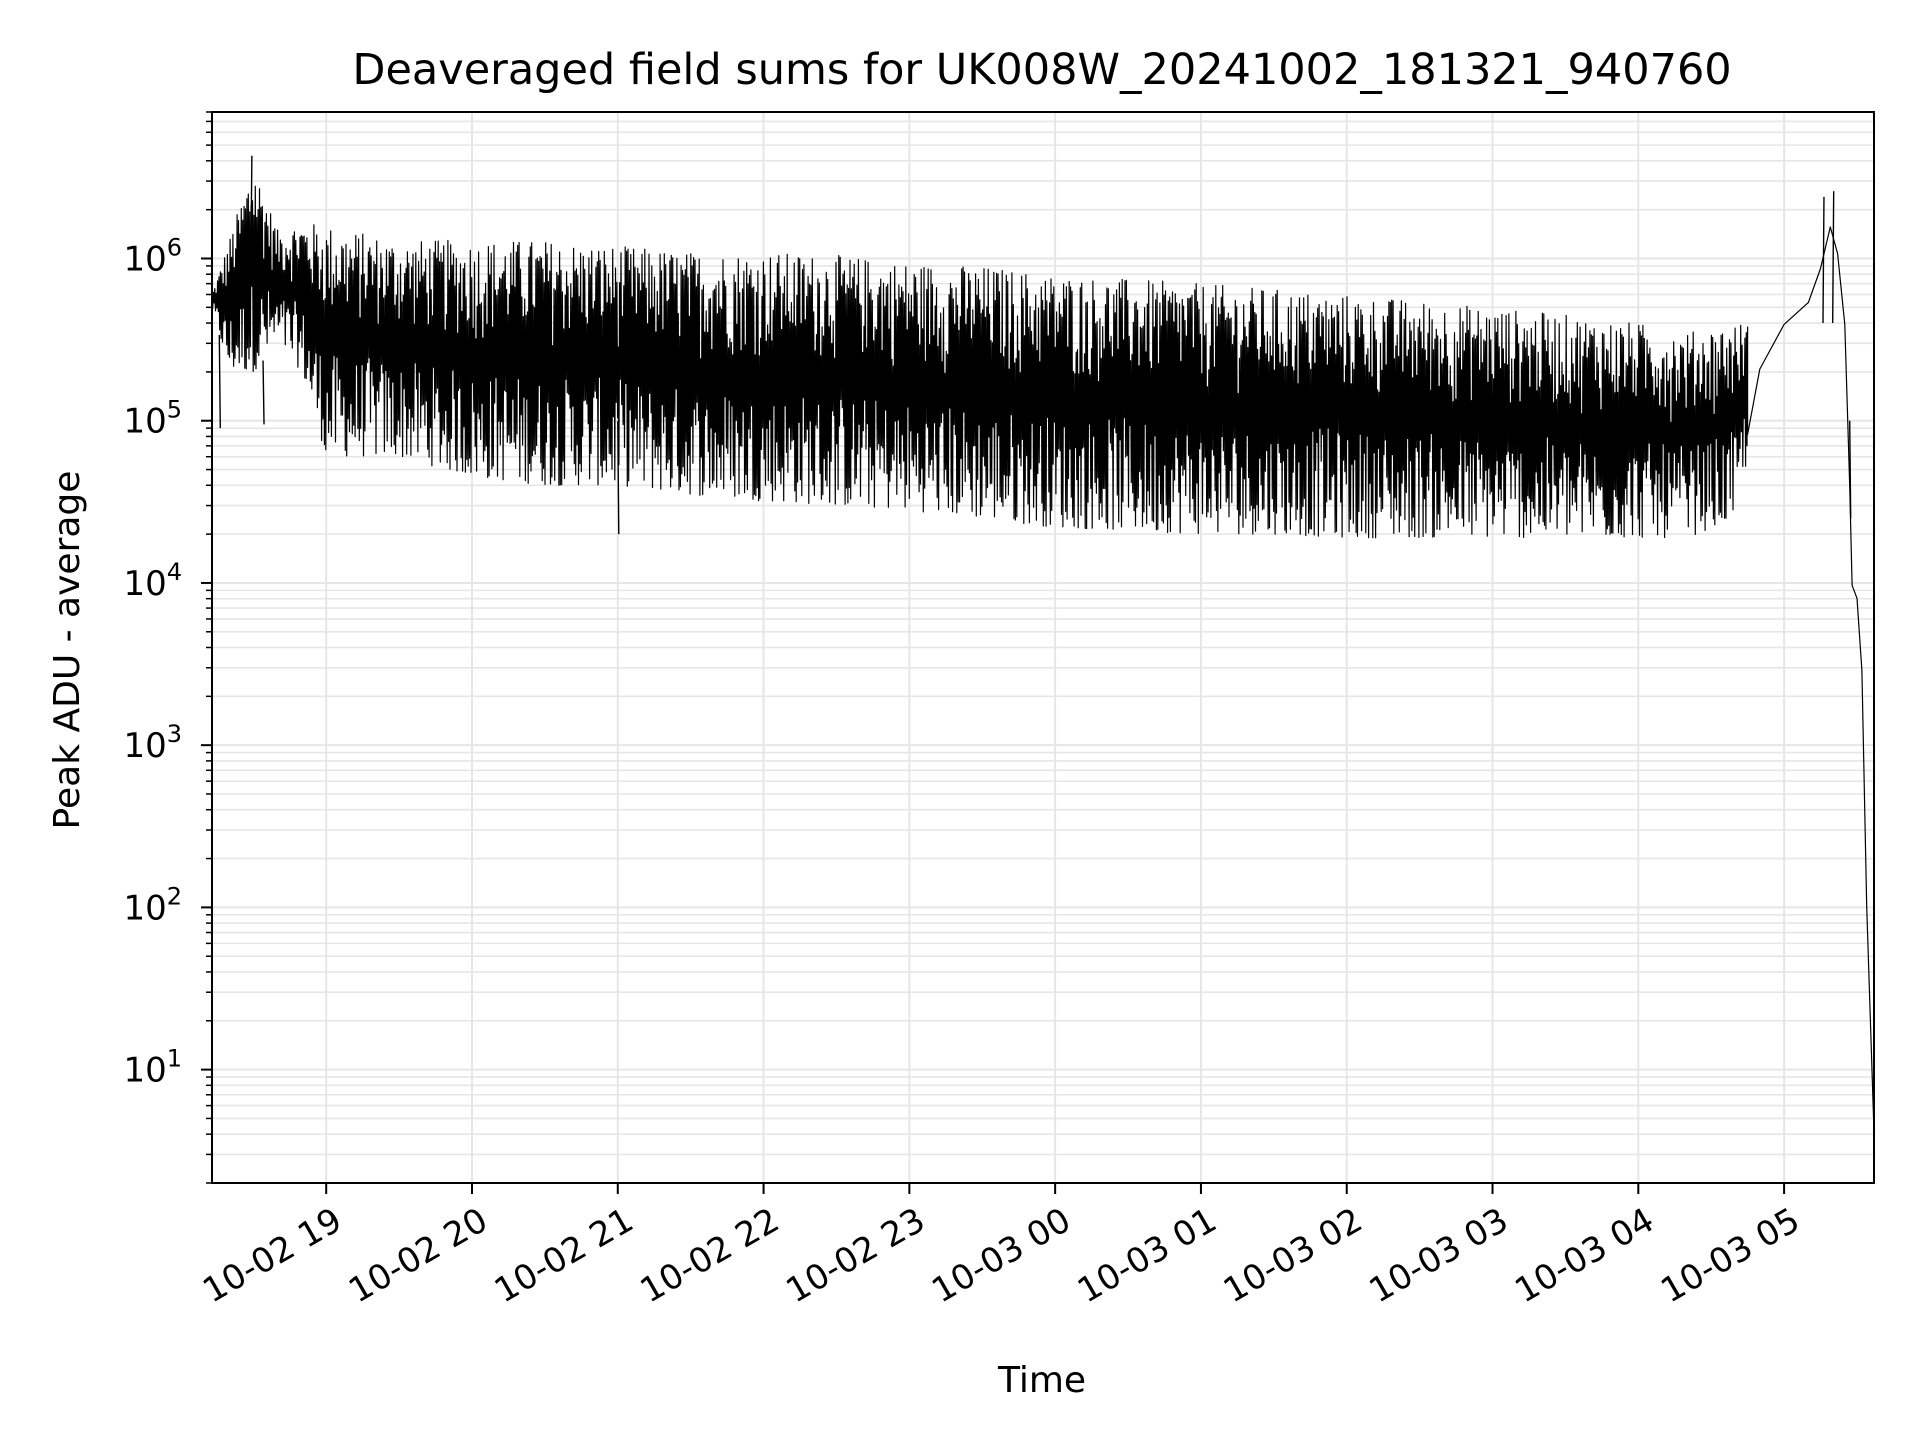 This screenshot has height=1440, width=1920. What do you see at coordinates (152, 257) in the screenshot?
I see `y-tick-label: 10⁶` at bounding box center [152, 257].